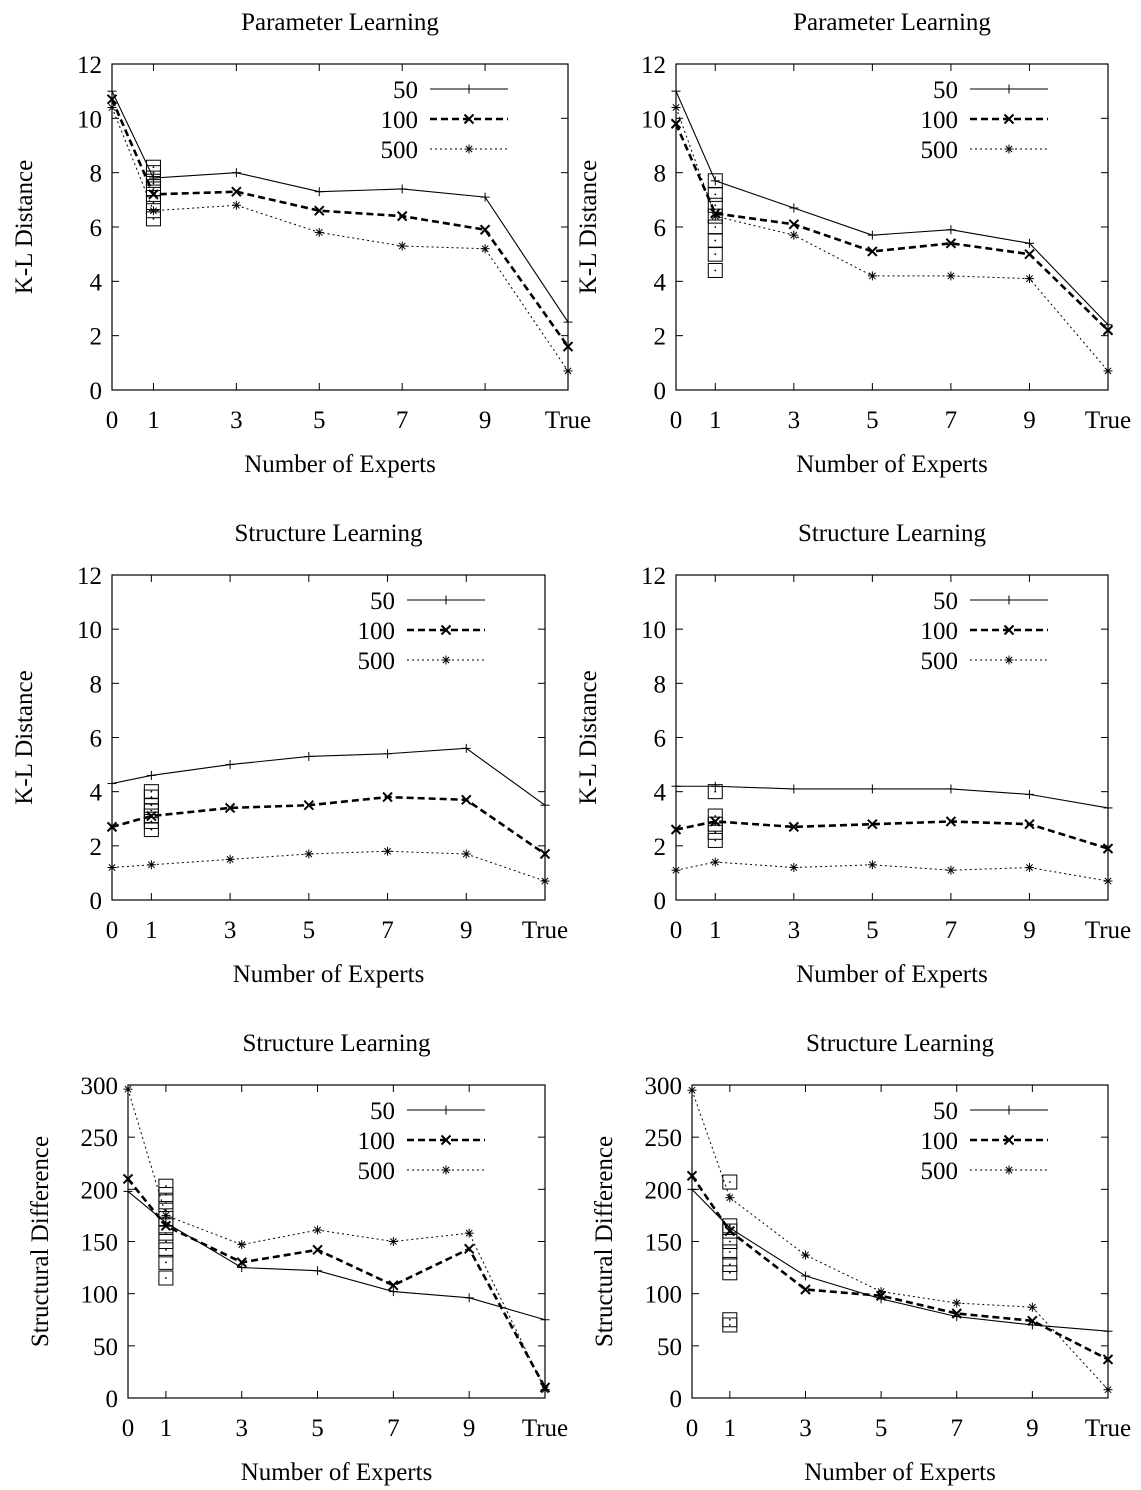  What do you see at coordinates (89, 119) in the screenshot?
I see `y-tick-label: 10` at bounding box center [89, 119].